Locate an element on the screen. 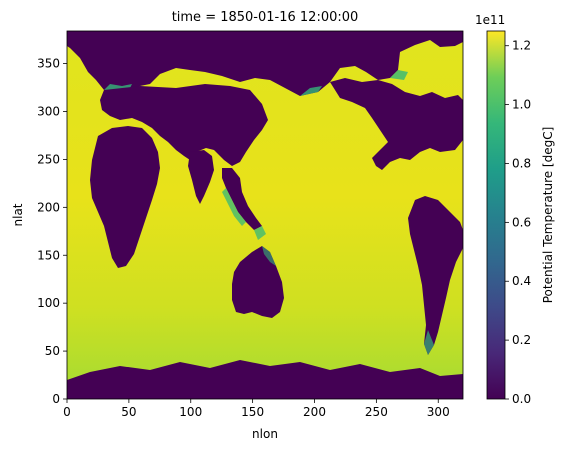 The width and height of the screenshot is (567, 453). colorbar-offset-text: 1e11 is located at coordinates (490, 20).